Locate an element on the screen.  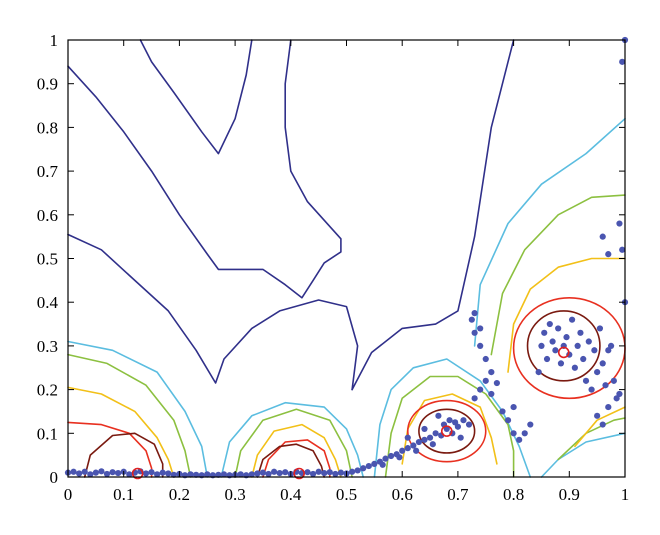
x-tick-label-5: 0.5 is located at coordinates (346, 494).